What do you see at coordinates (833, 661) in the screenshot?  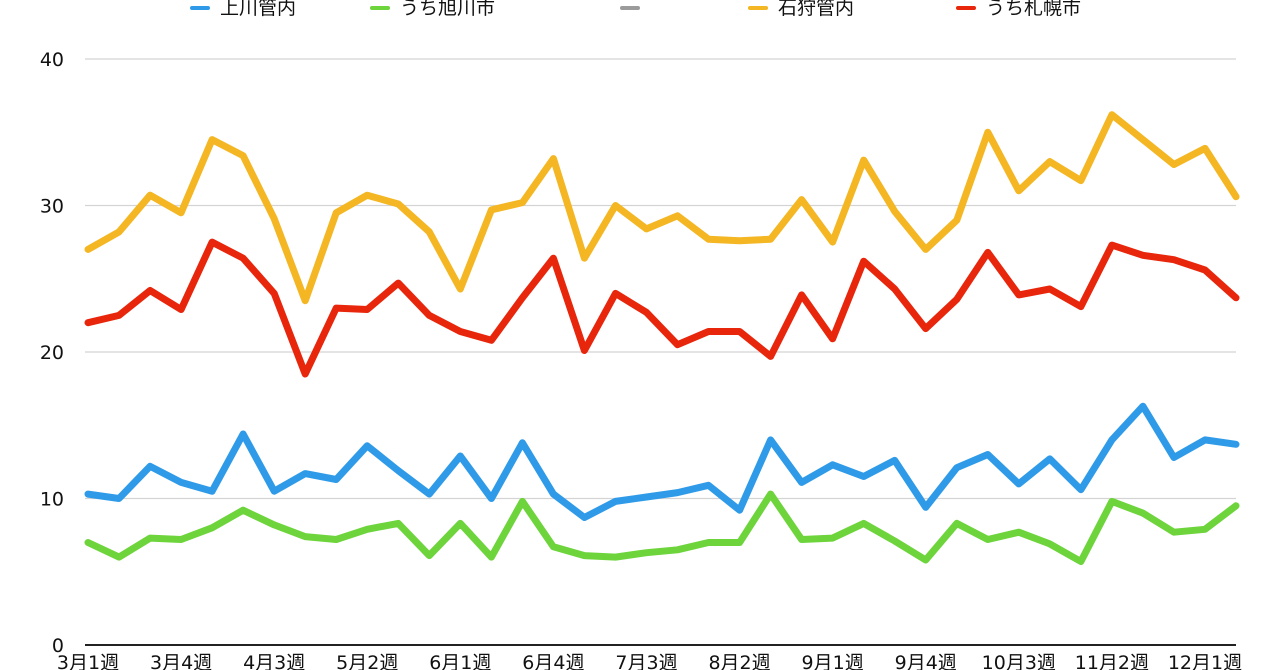 I see `x-tick-label: 9月1週` at bounding box center [833, 661].